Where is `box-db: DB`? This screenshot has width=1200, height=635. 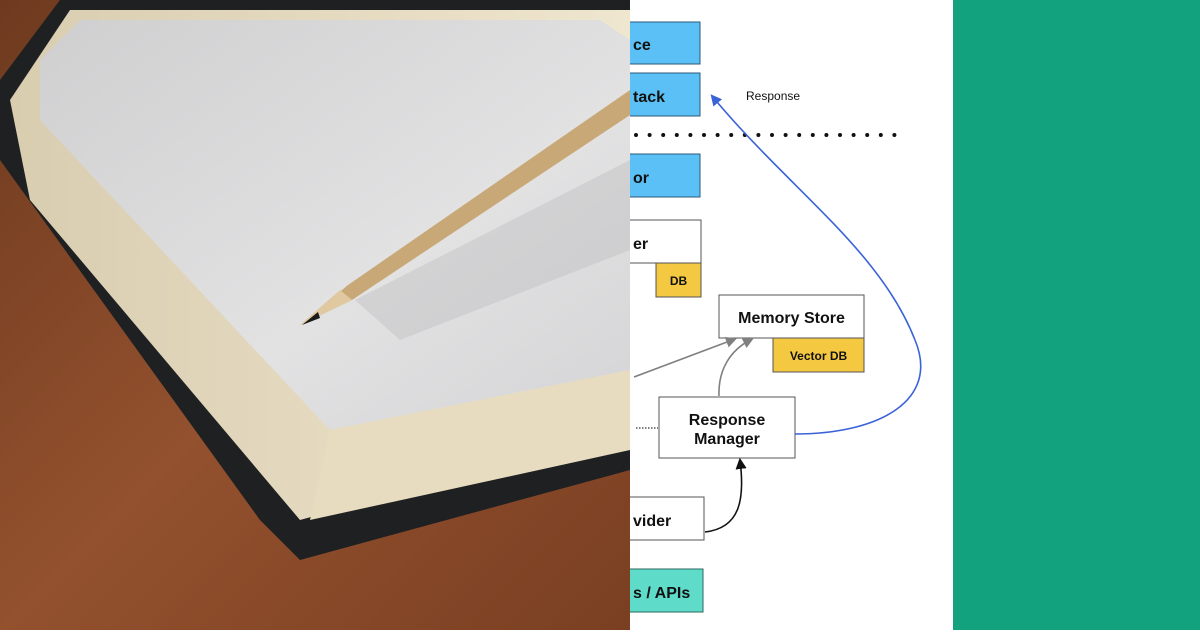
box-db: DB is located at coordinates (678, 280).